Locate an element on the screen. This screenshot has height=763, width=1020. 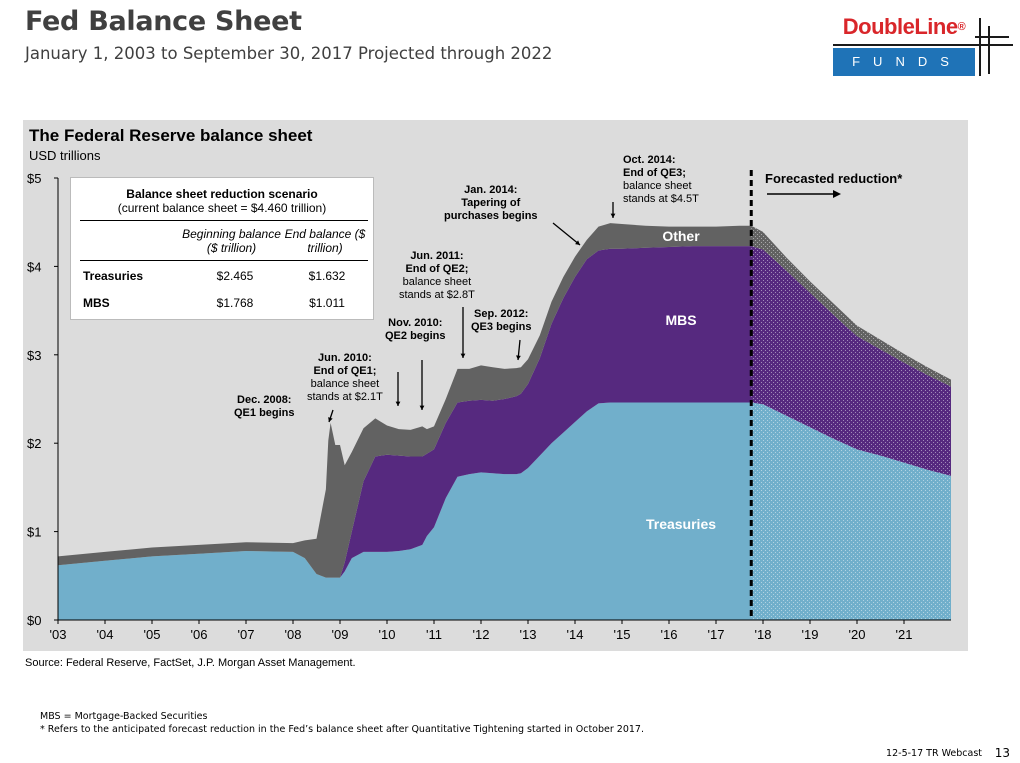
annotation-jan2014: Jan. 2014: Tapering of purchases begins is located at coordinates (491, 203).